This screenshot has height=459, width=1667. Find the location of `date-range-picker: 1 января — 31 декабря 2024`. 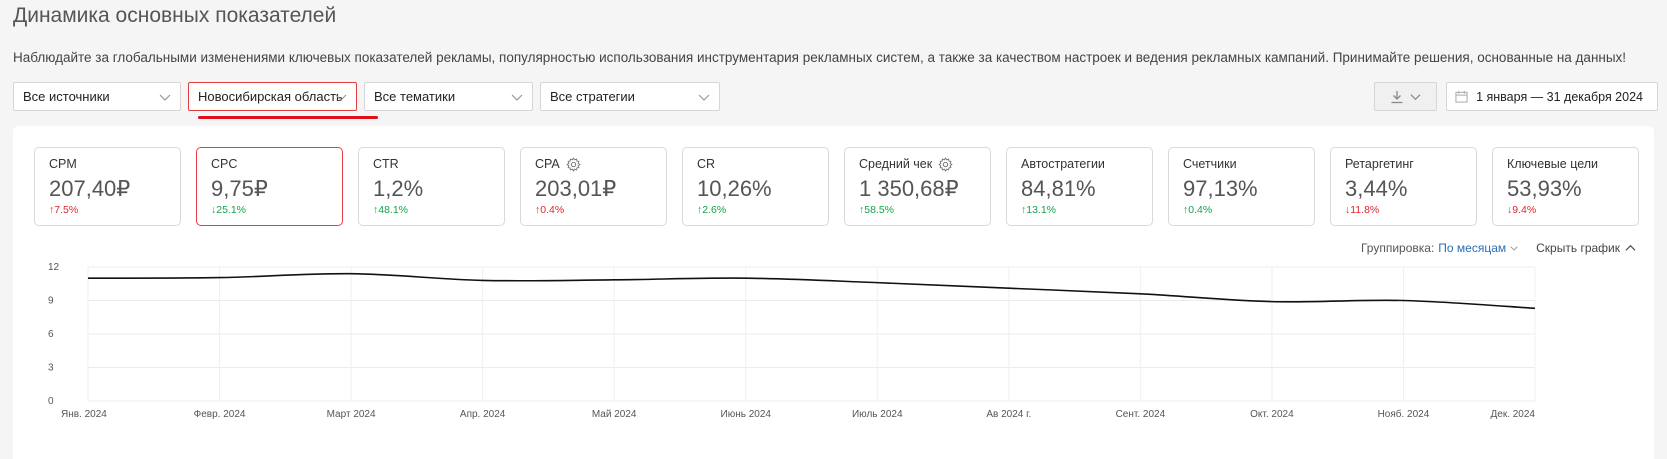

date-range-picker: 1 января — 31 декабря 2024 is located at coordinates (1552, 96).